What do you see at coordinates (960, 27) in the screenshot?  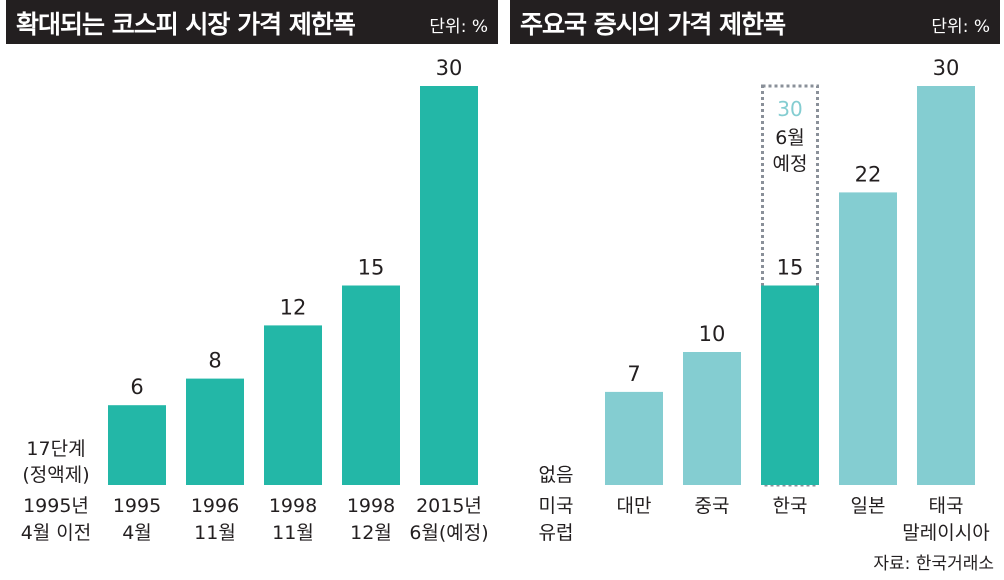 I see `right-chart-unit: 단위: %` at bounding box center [960, 27].